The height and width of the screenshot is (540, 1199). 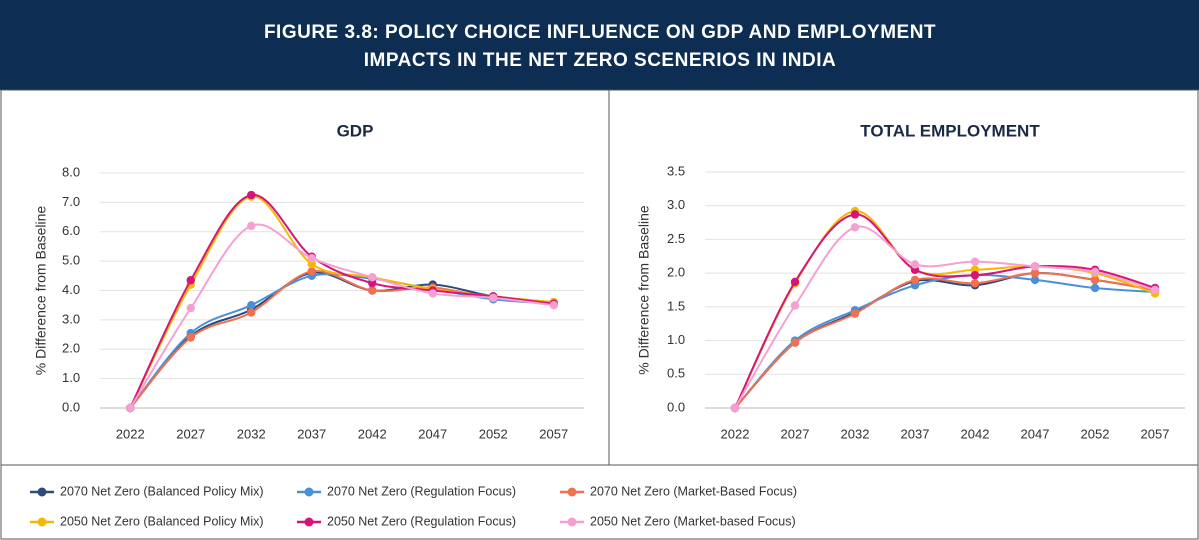 I want to click on y-tick-label: 5.0, so click(x=71, y=260).